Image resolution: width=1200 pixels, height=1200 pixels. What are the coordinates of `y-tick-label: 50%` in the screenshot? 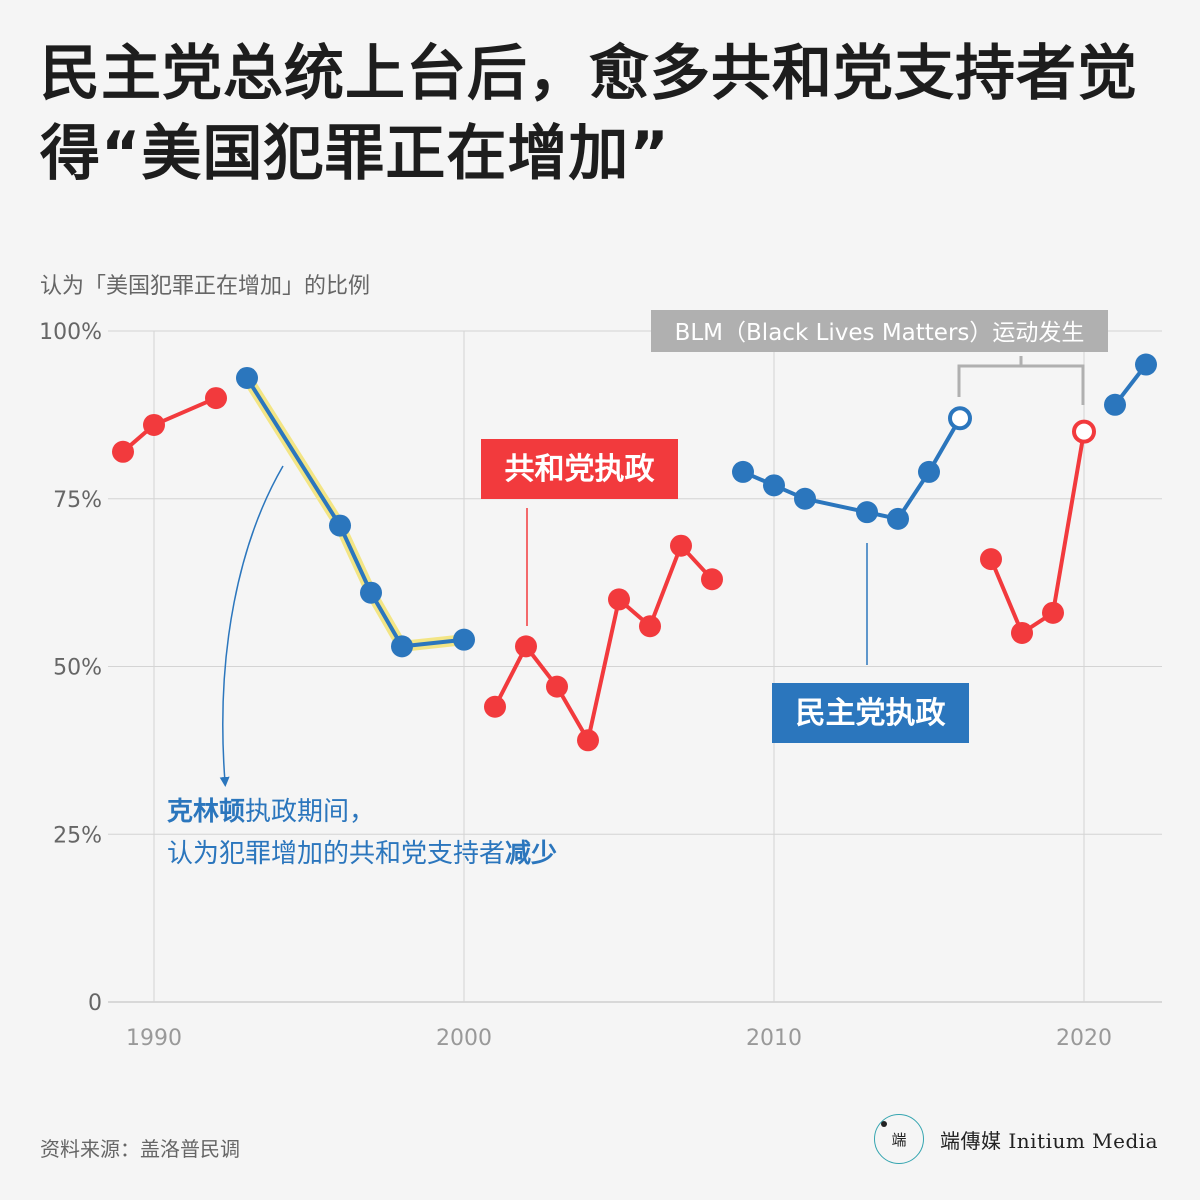 It's located at (77, 668).